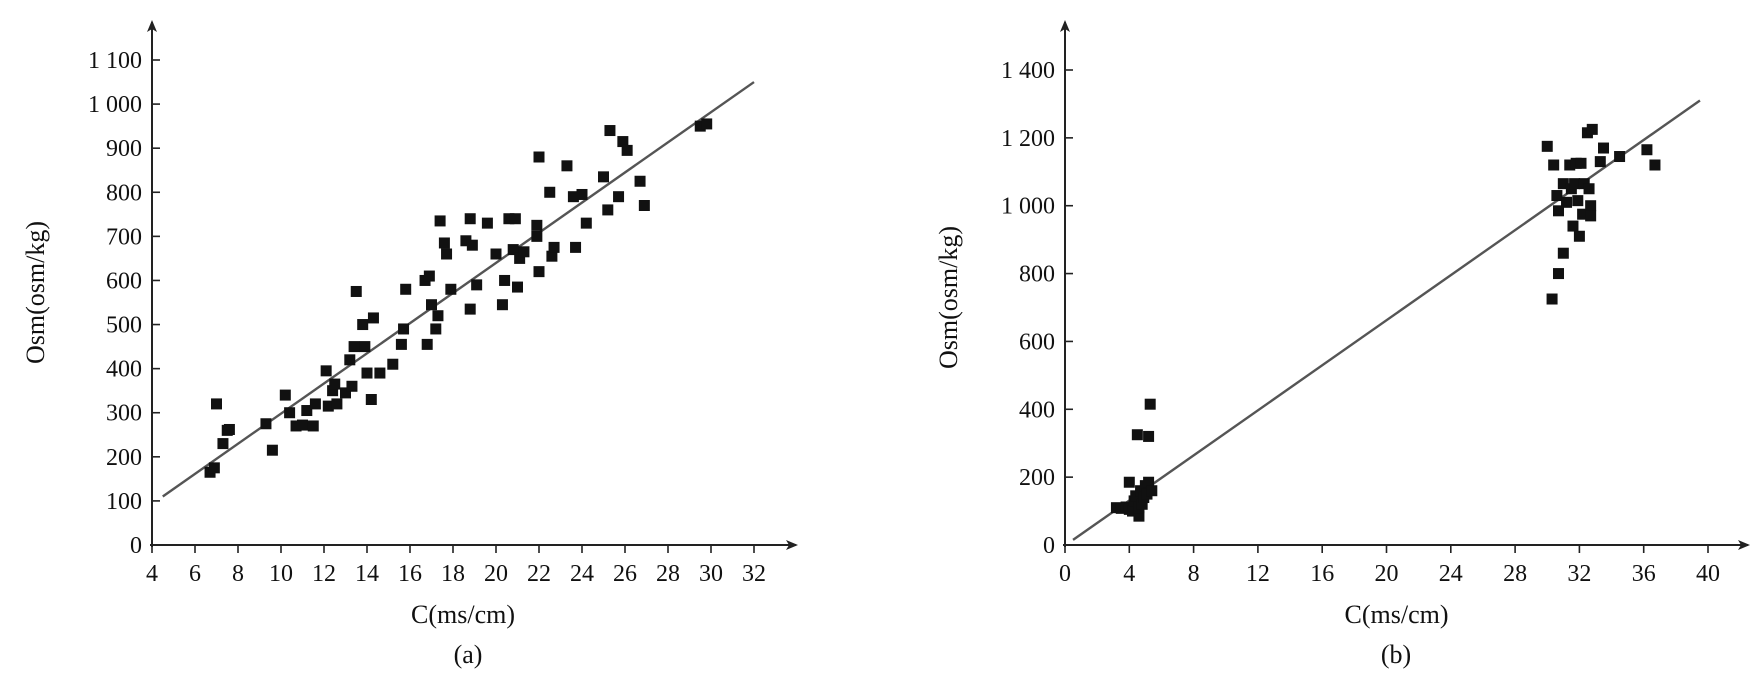  Describe the element at coordinates (124, 149) in the screenshot. I see `y-tick-label: 900` at that location.